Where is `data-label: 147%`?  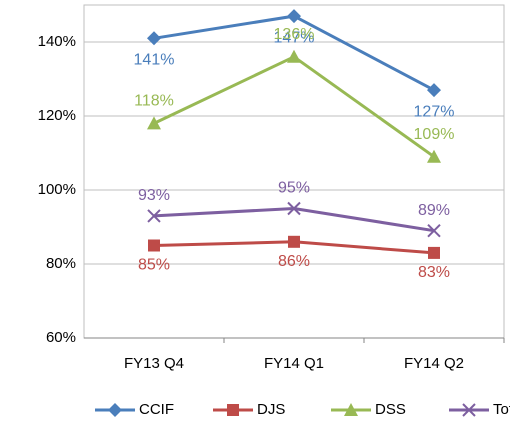 data-label: 147% is located at coordinates (294, 37).